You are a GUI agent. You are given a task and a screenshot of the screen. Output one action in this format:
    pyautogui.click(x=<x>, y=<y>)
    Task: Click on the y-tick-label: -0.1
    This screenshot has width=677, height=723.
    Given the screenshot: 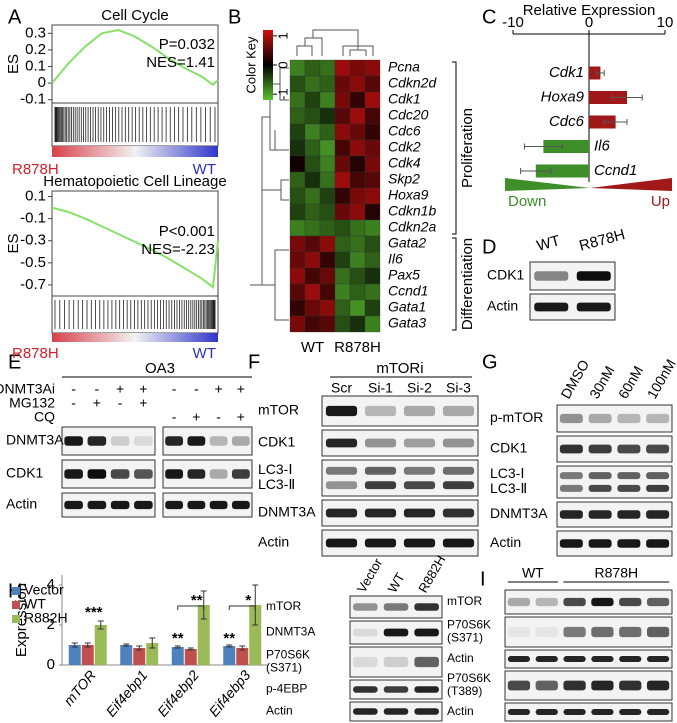 What is the action you would take?
    pyautogui.click(x=33, y=99)
    